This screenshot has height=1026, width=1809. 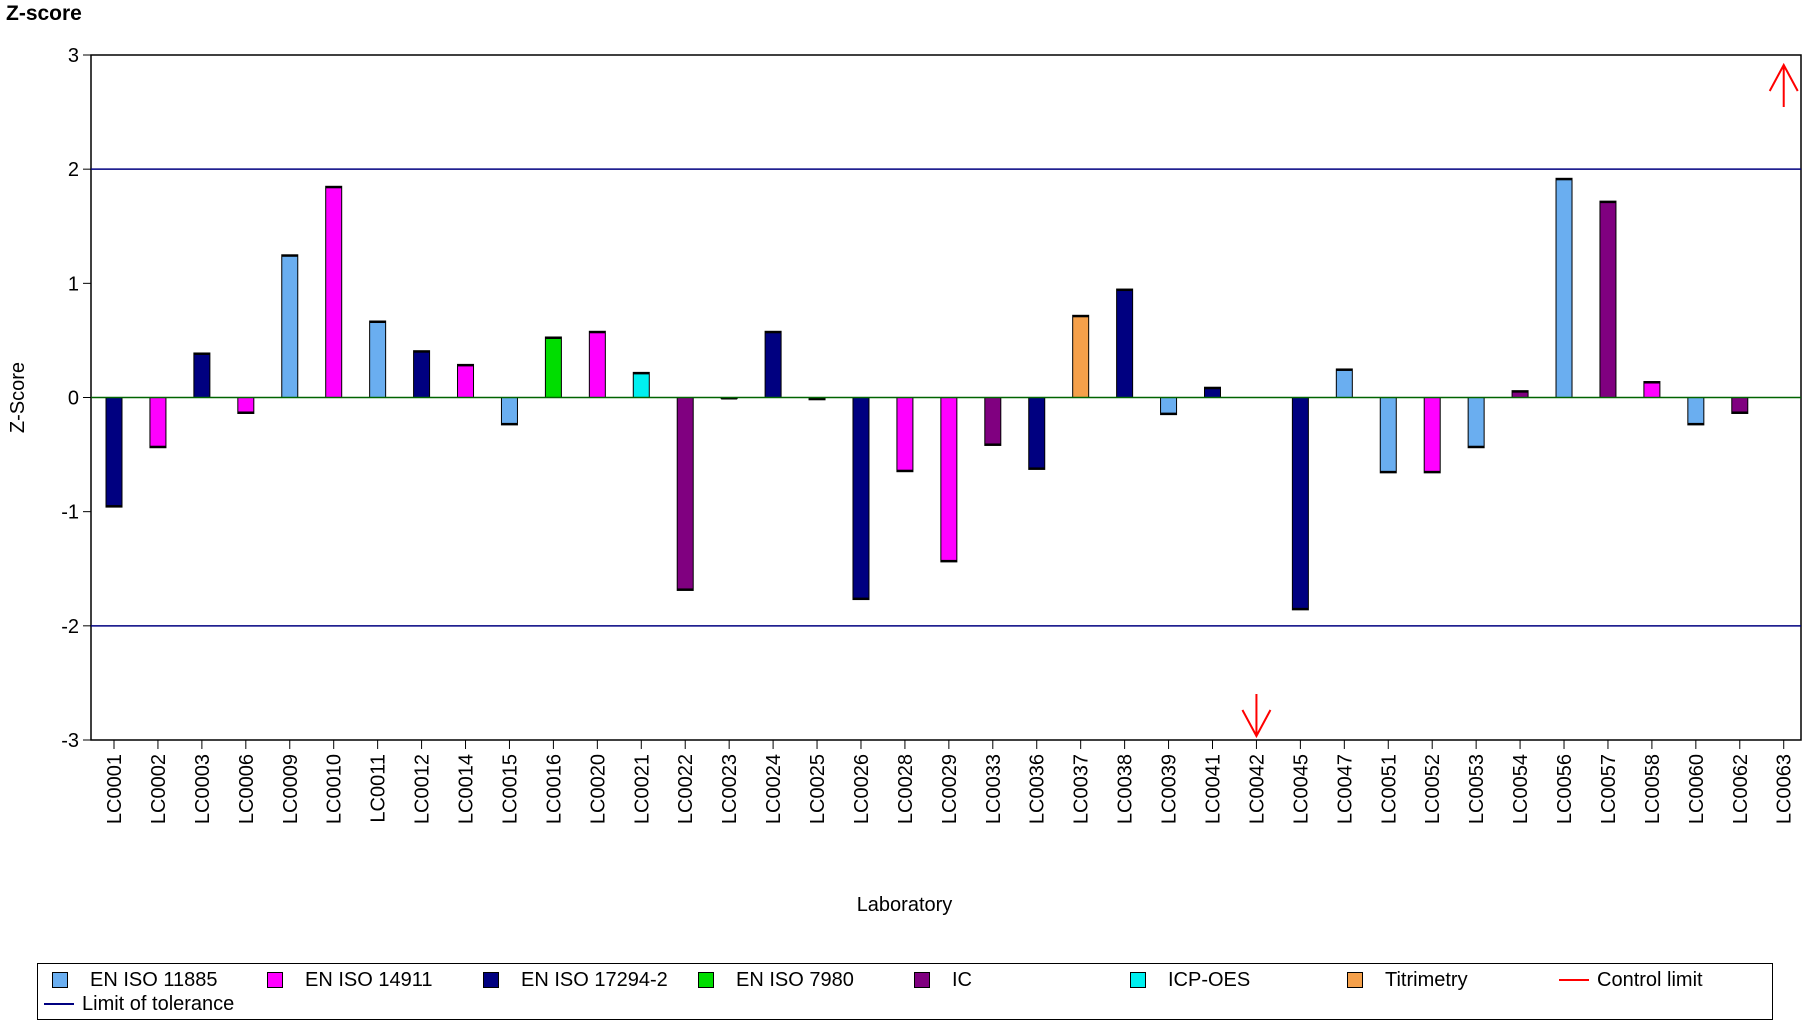 What do you see at coordinates (1126, 789) in the screenshot?
I see `x-tick-label: LC0038` at bounding box center [1126, 789].